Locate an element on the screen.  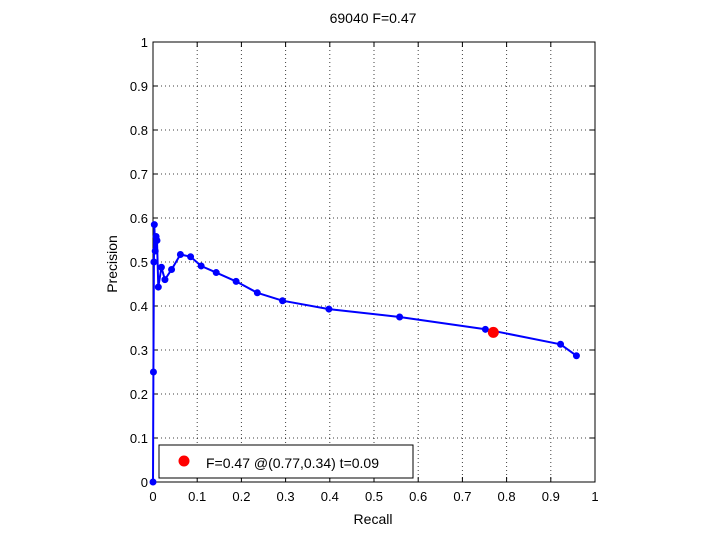
y-tick-label: 0.1 is located at coordinates (139, 438).